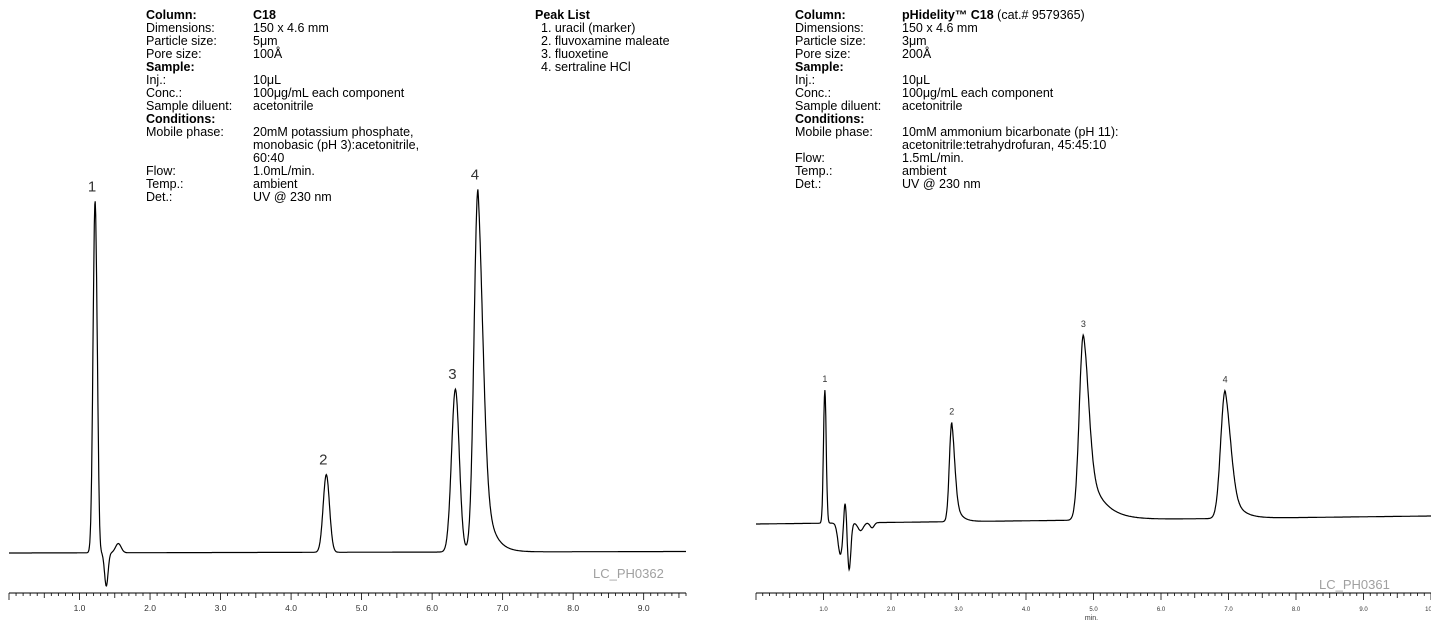  I want to click on column-catalog-number: (cat.# 9579365), so click(1039, 15).